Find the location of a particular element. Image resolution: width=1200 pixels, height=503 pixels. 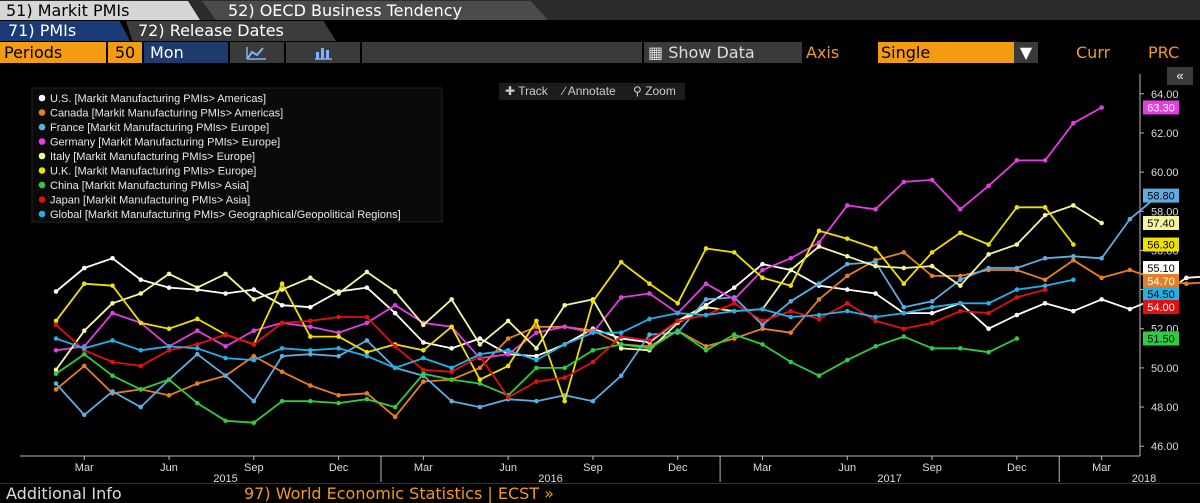

world-economic-statistics-link: 97) World Economic Statistics | ECST » is located at coordinates (399, 493).